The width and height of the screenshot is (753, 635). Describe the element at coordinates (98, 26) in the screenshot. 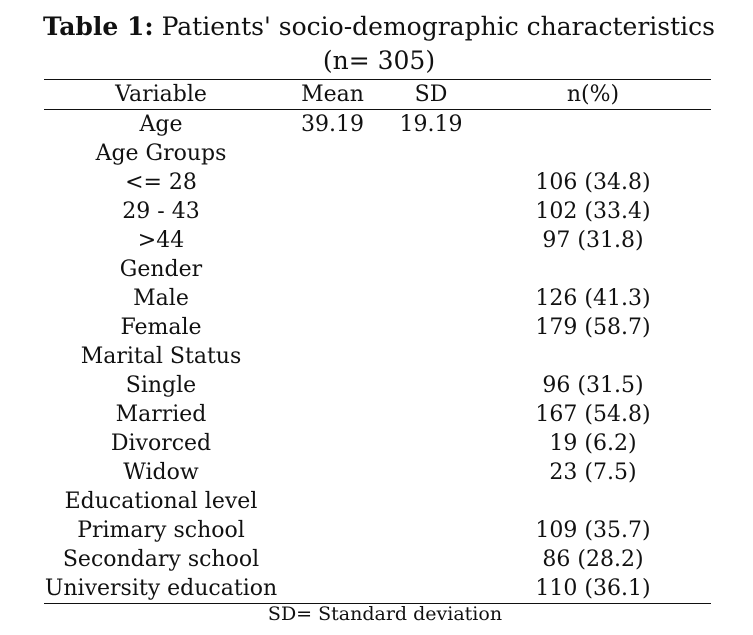

I see `table-caption-label: Table 1:` at that location.